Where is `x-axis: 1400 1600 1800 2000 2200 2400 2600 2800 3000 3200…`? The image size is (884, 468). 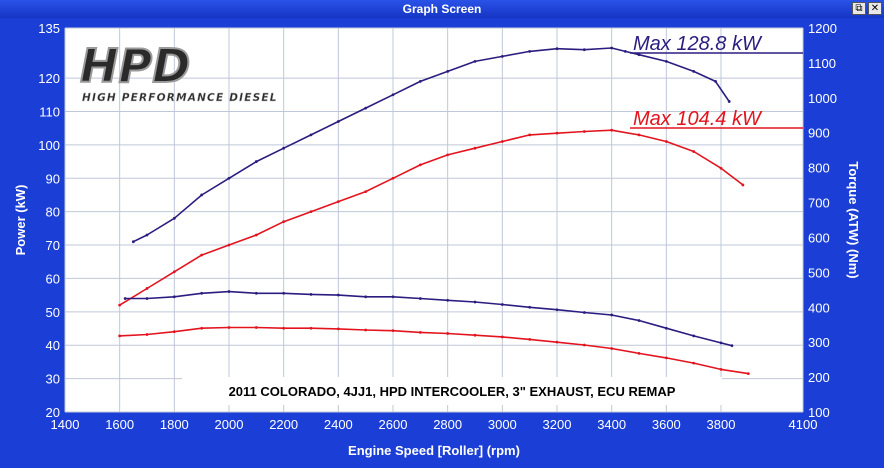 x-axis: 1400 1600 1800 2000 2200 2400 2600 2800 3000 3200… is located at coordinates (434, 424).